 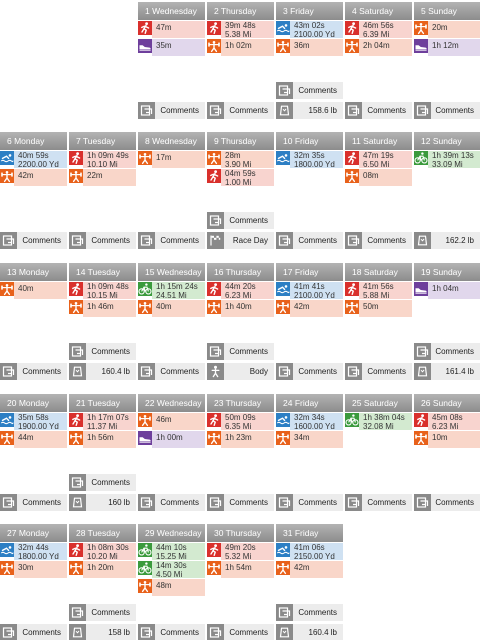 What do you see at coordinates (240, 141) in the screenshot?
I see `day-header: 9 Thursday` at bounding box center [240, 141].